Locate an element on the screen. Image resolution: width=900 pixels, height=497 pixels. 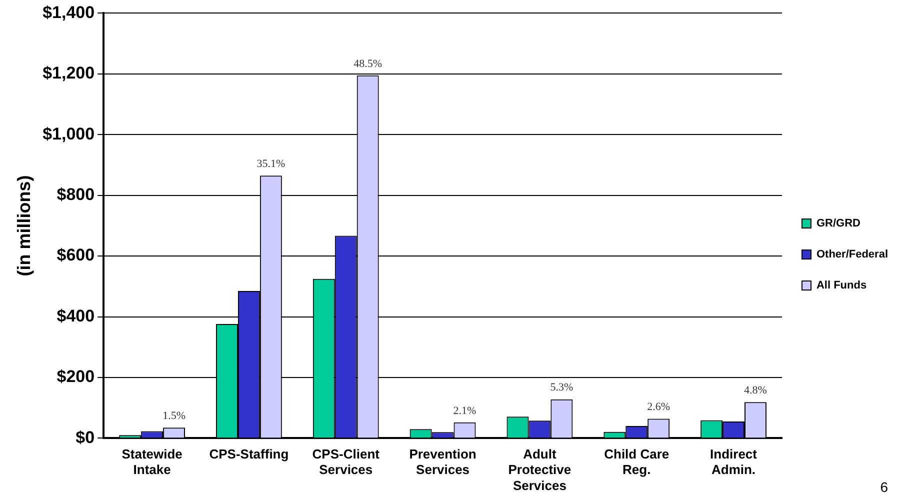
y-tick-label: $1,000 is located at coordinates (68, 134).